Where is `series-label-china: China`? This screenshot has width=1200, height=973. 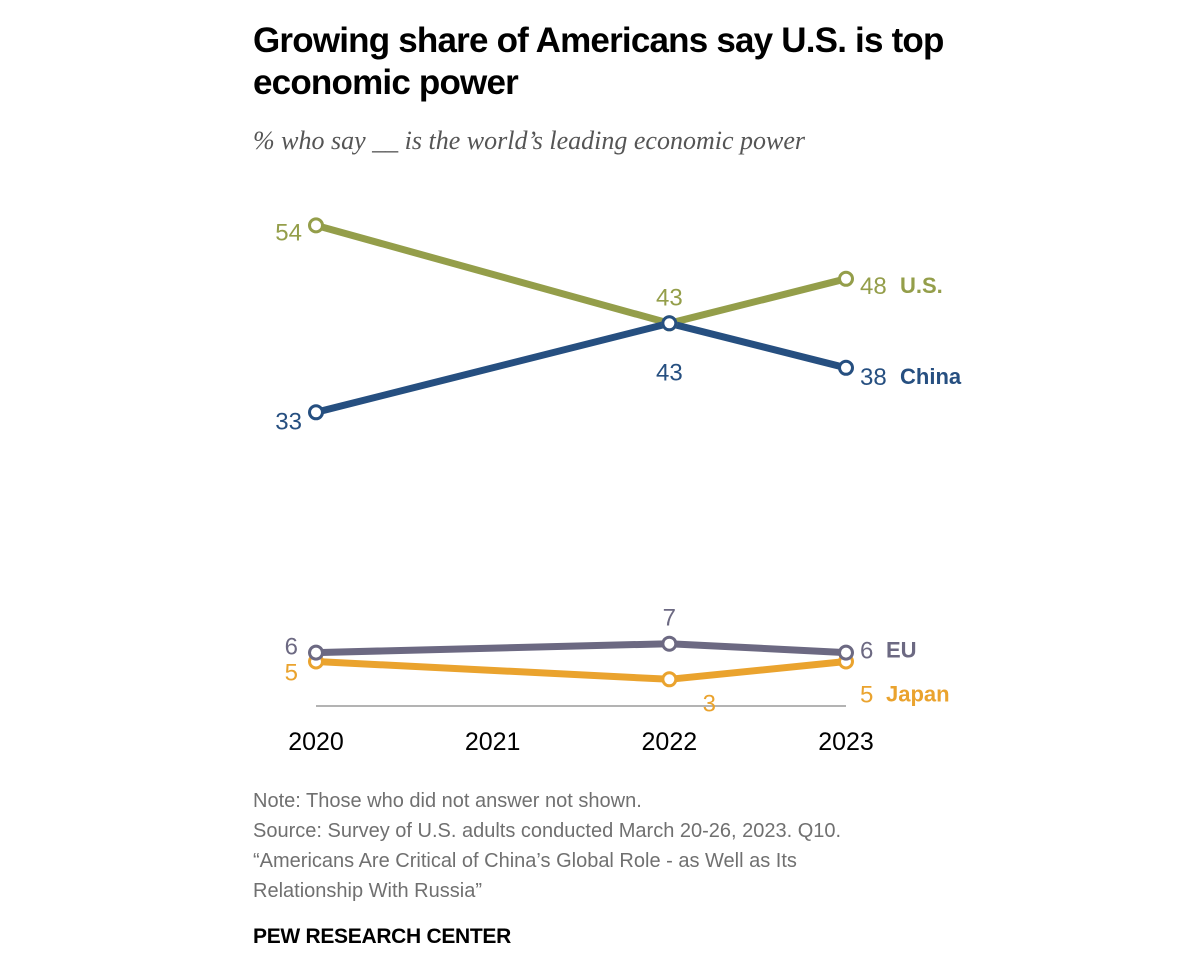 series-label-china: China is located at coordinates (931, 376).